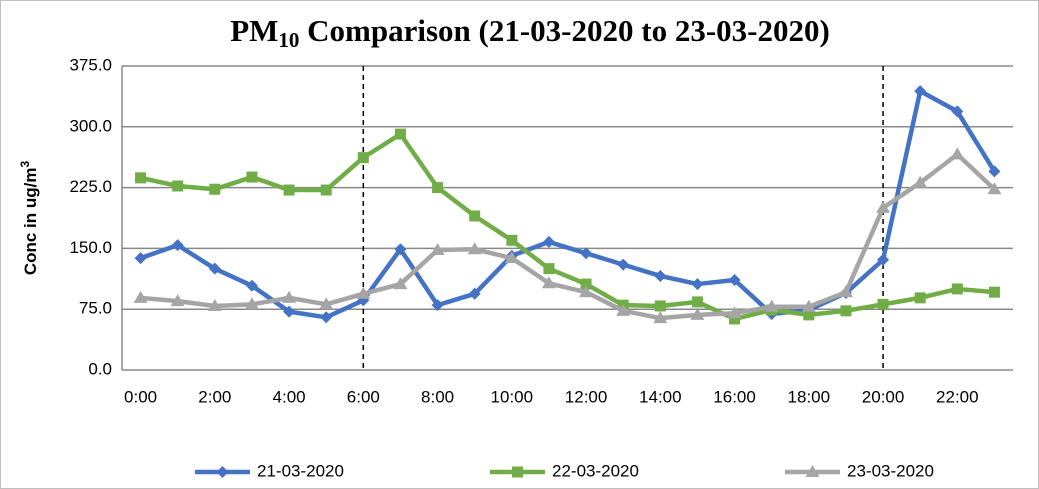 This screenshot has height=489, width=1039. I want to click on y-axis-label: Conc in ug/m3, so click(29, 218).